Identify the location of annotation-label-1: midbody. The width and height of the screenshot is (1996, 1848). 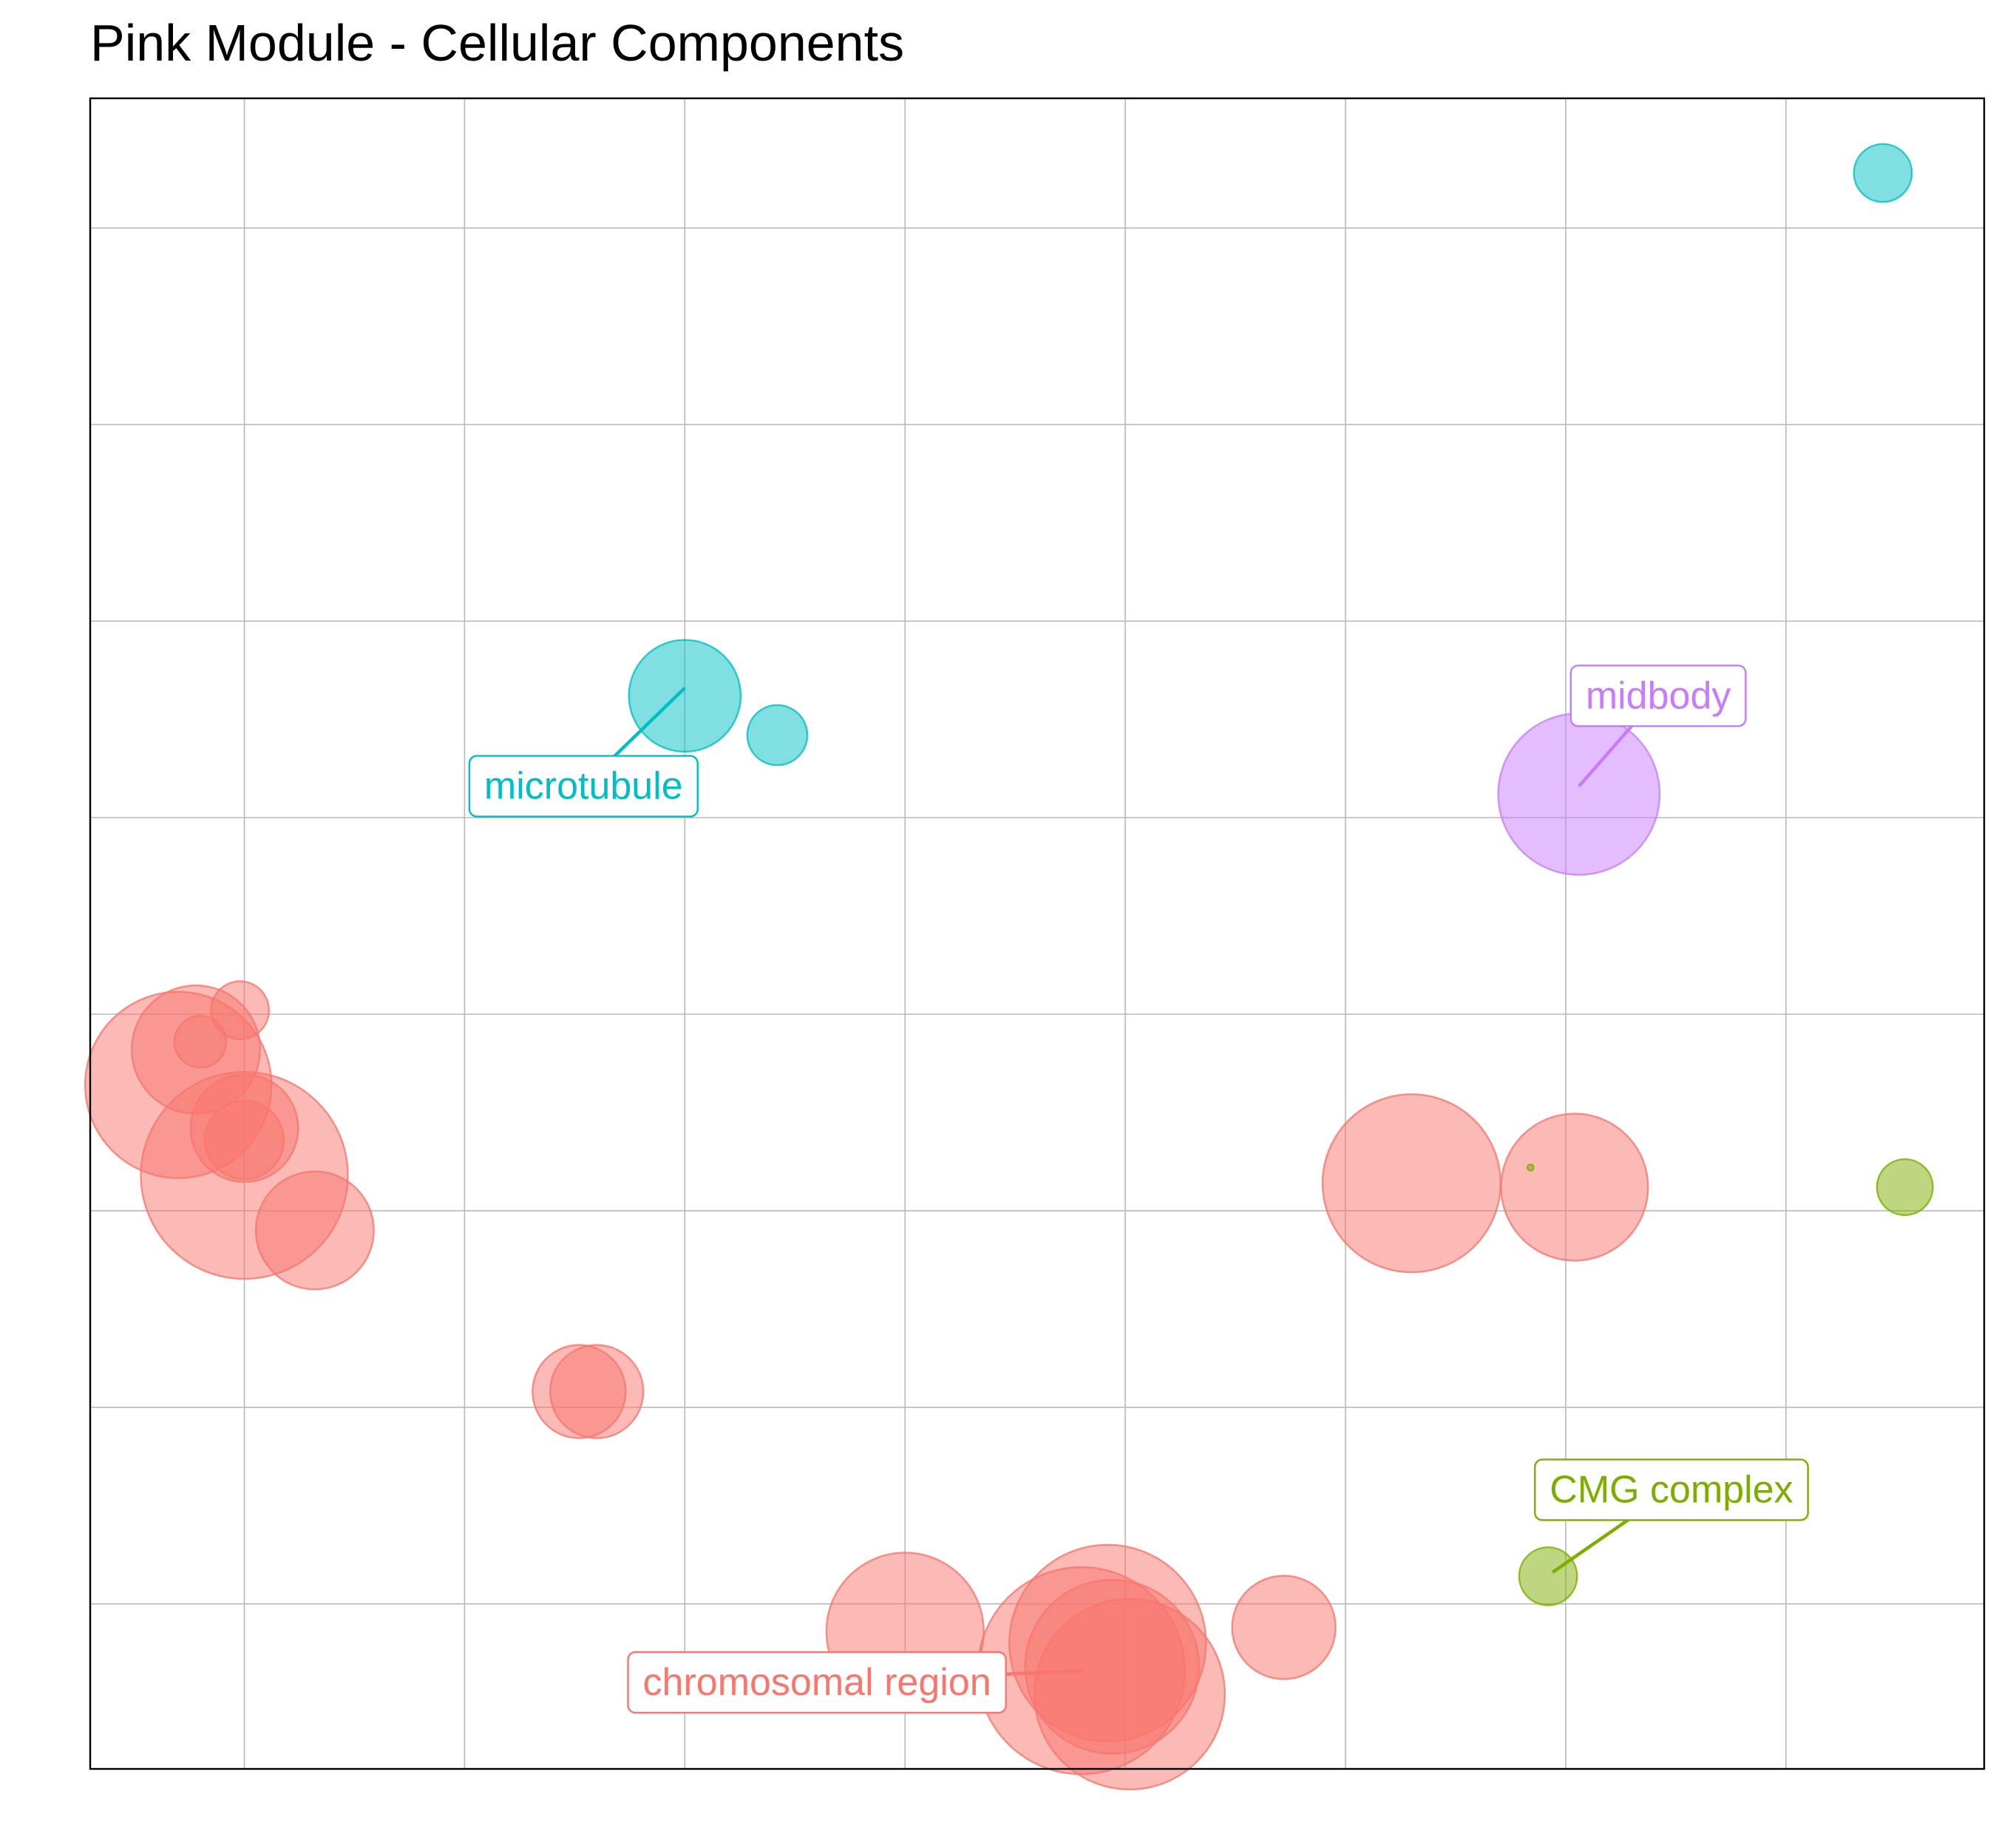
(1658, 695).